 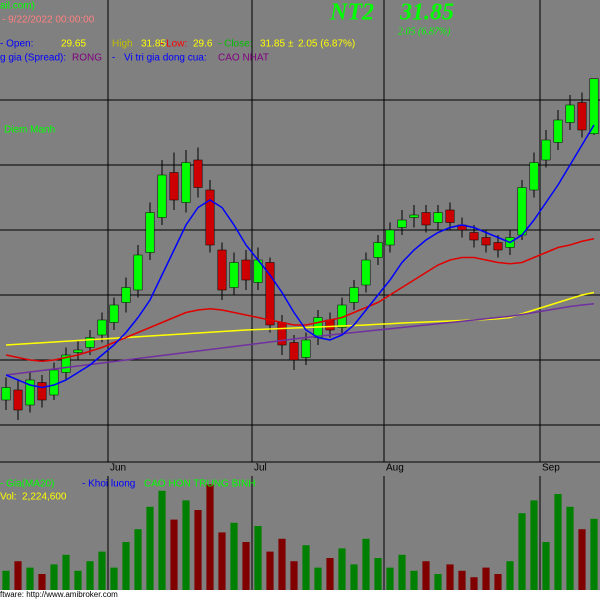 I want to click on spread-value: RONG, so click(x=87, y=58).